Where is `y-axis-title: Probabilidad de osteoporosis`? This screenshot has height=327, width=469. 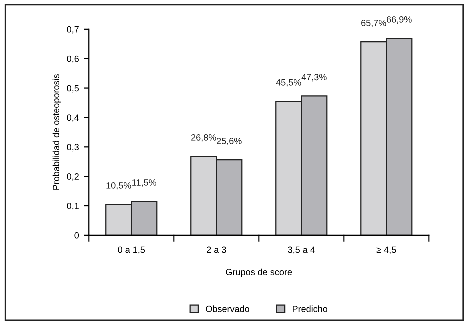
y-axis-title: Probabilidad de osteoporosis is located at coordinates (57, 132).